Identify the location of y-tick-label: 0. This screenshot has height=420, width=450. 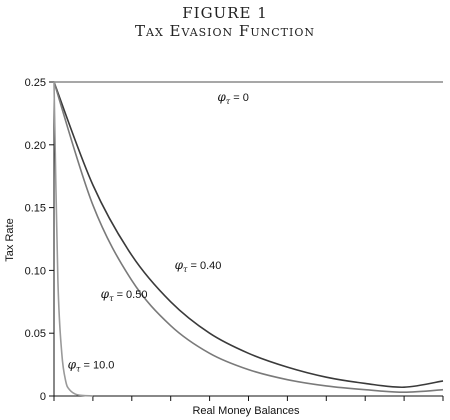
(43, 397).